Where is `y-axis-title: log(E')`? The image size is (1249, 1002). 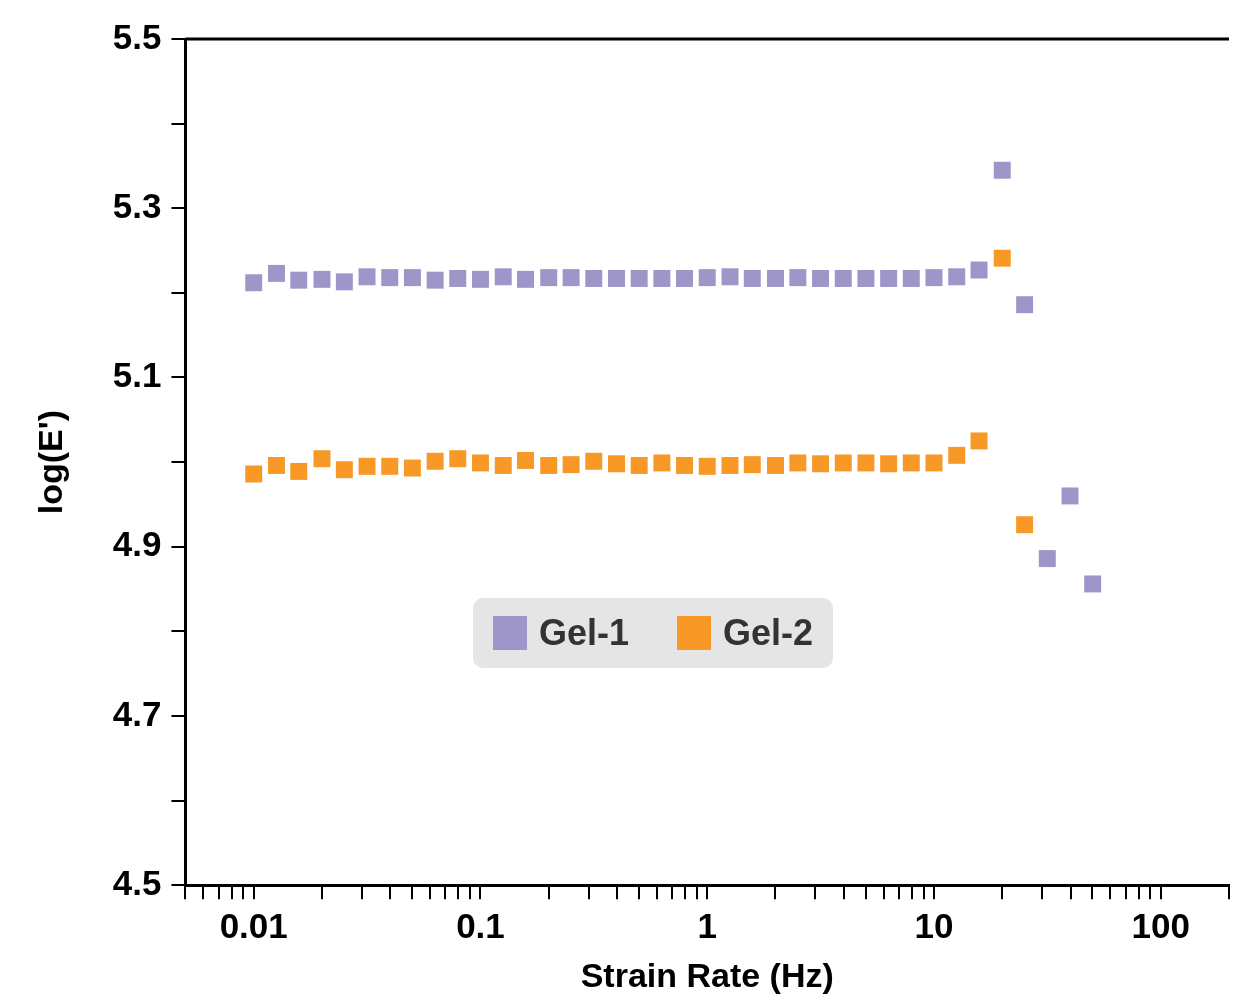
y-axis-title: log(E') is located at coordinates (49, 462).